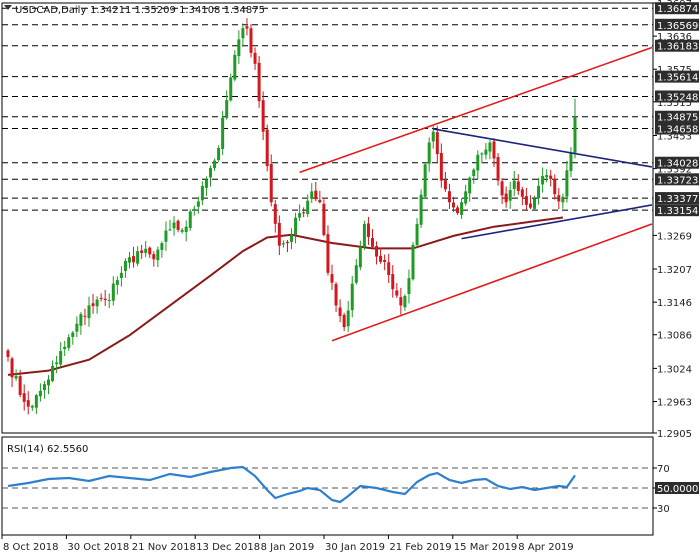 This screenshot has width=700, height=556. I want to click on rsi-current-tag-label: 50.0000, so click(677, 489).